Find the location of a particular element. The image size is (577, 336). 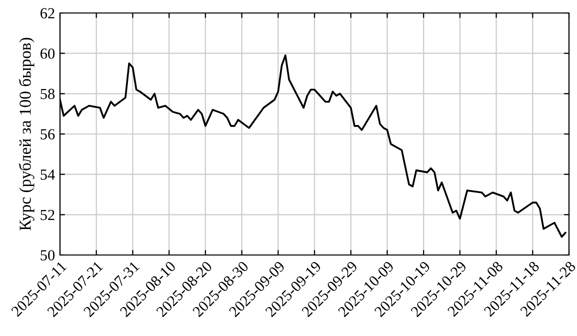

y-tick-label: 56 is located at coordinates (47, 134).